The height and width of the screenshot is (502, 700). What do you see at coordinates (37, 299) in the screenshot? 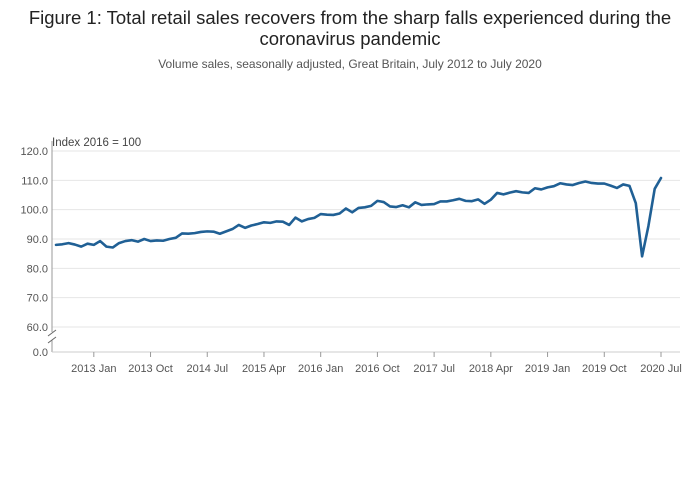
I see `y-tick-label: 70.0` at bounding box center [37, 299].